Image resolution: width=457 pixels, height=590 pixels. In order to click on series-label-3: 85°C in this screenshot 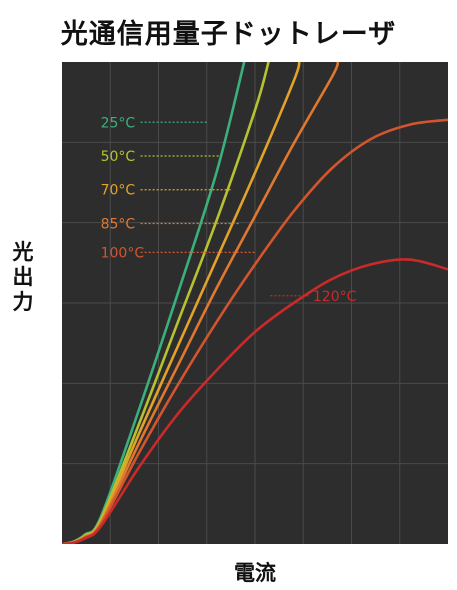, I will do `click(118, 224)`.